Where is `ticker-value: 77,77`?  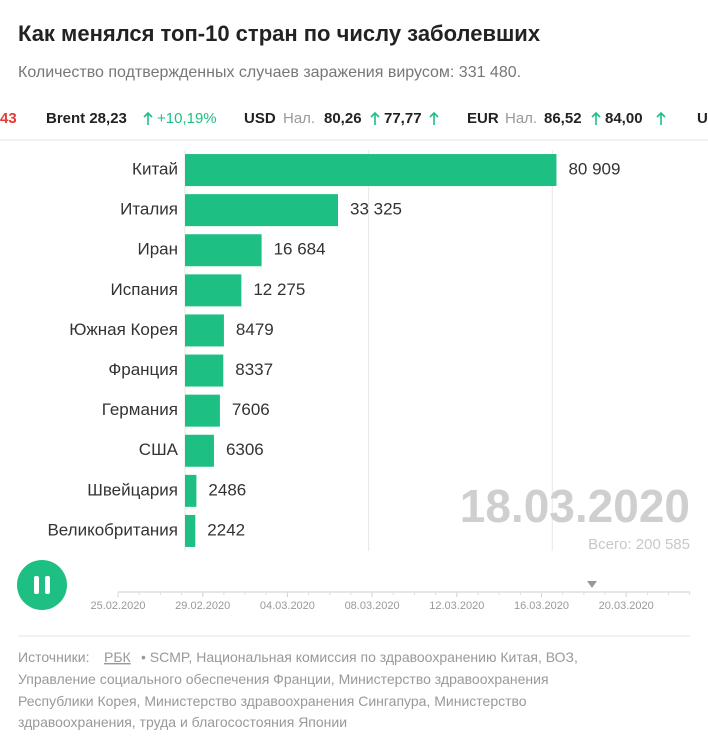
ticker-value: 77,77 is located at coordinates (403, 118).